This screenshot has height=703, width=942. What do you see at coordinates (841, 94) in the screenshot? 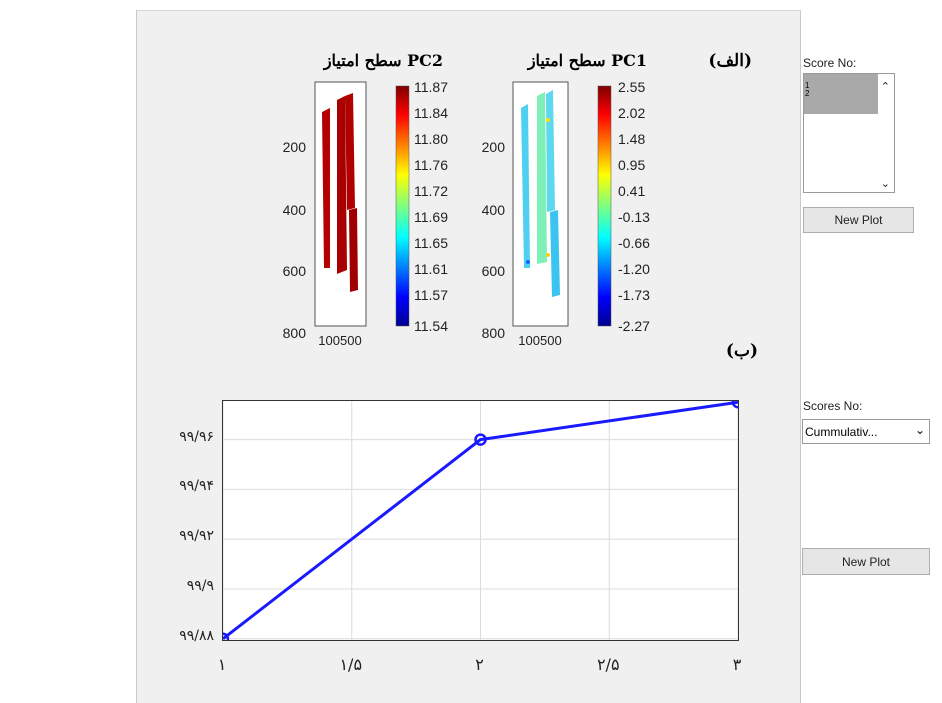
I see `score-list-selection` at bounding box center [841, 94].